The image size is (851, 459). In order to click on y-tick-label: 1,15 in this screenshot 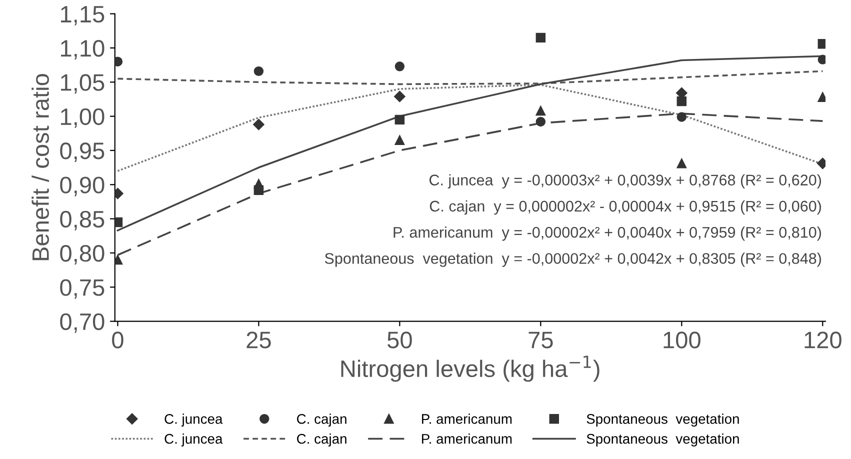, I will do `click(82, 16)`.